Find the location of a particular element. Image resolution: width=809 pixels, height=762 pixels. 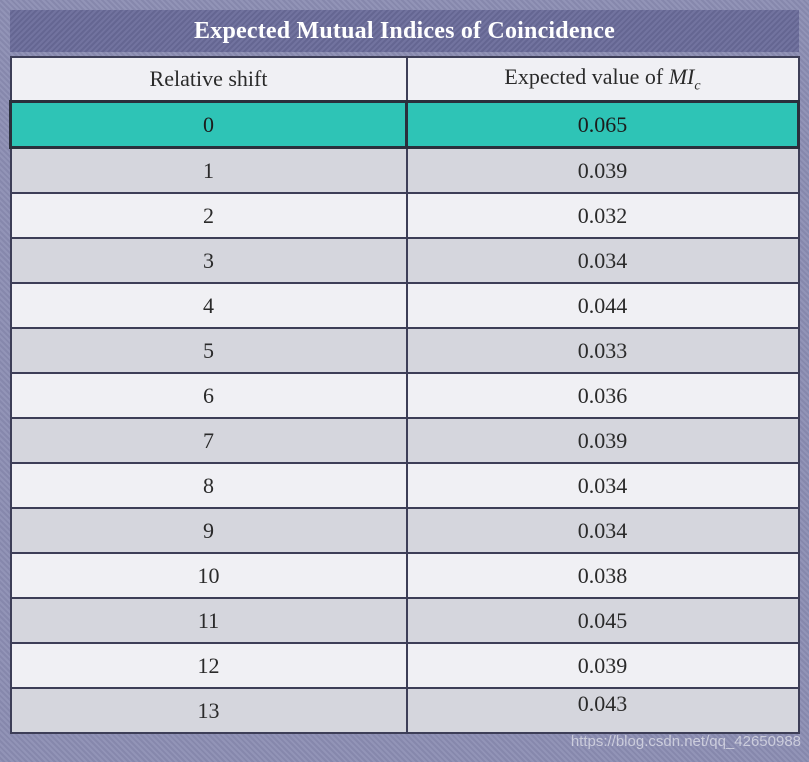

shift-cell: 8 is located at coordinates (208, 485).